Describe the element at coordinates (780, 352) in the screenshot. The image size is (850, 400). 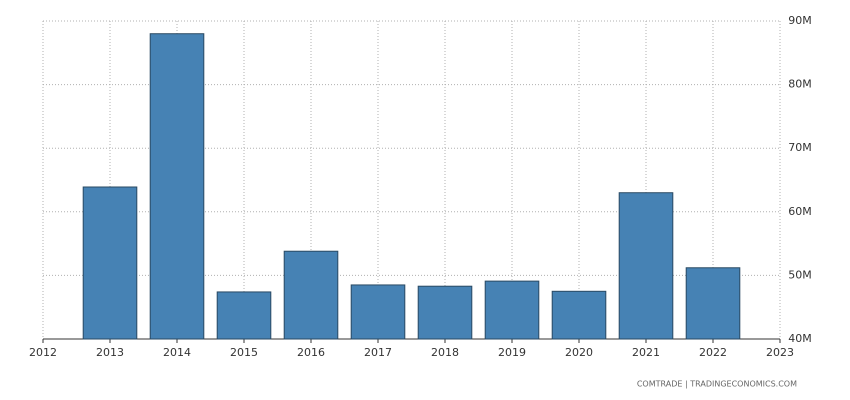
I see `x-tick-label: 2023` at that location.